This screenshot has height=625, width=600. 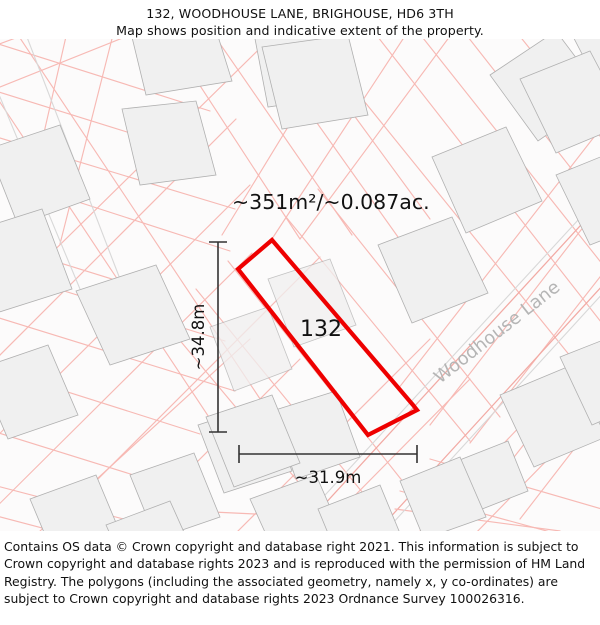 I want to click on height-dimension-label: ~34.8m, so click(x=198, y=337).